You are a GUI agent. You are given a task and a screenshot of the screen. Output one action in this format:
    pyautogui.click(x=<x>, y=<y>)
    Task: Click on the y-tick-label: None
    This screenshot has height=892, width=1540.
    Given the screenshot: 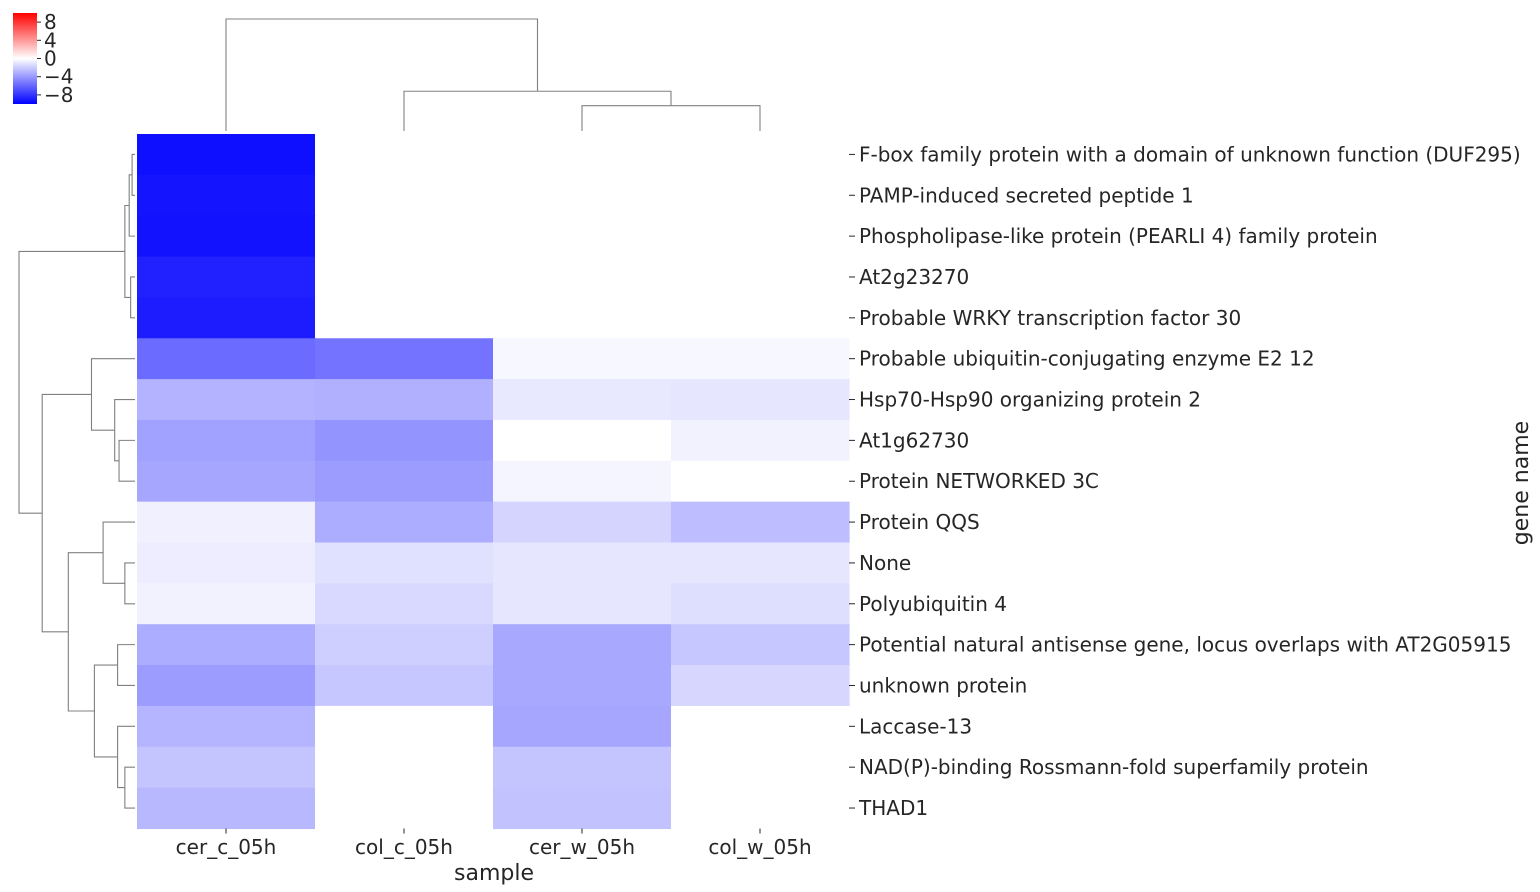 What is the action you would take?
    pyautogui.click(x=885, y=563)
    